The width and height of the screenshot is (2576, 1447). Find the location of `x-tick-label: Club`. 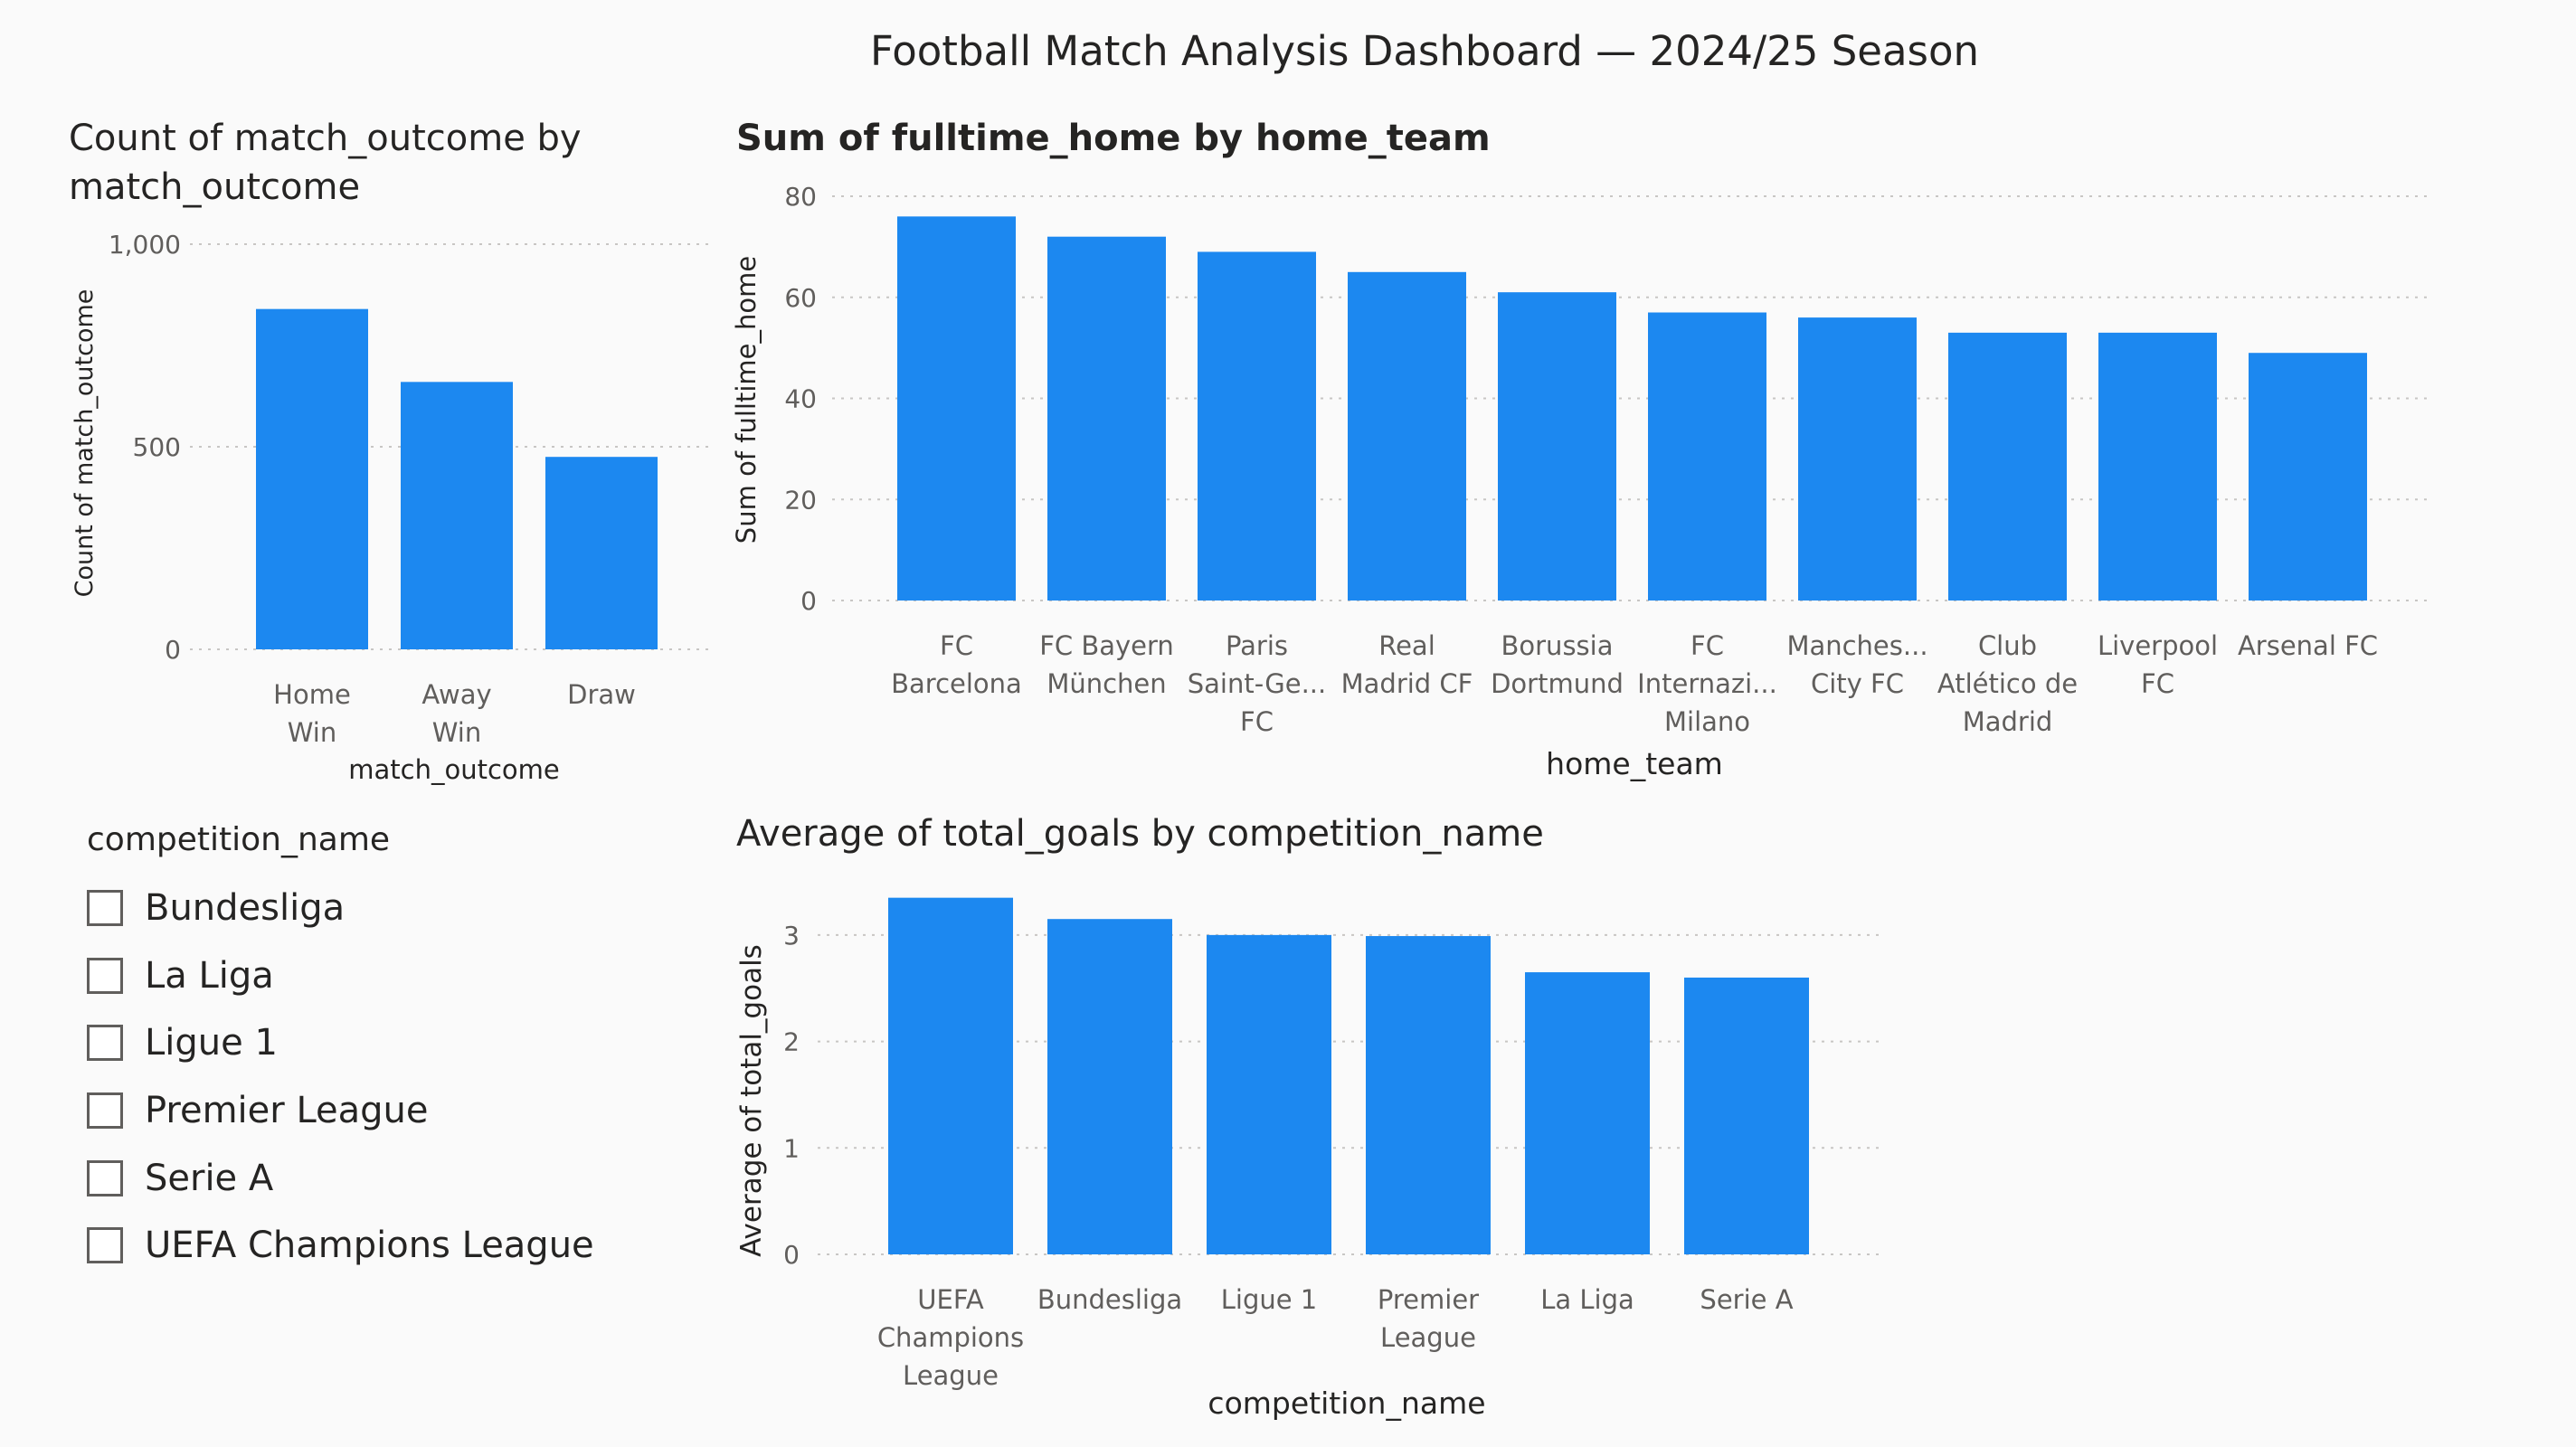

x-tick-label: Club is located at coordinates (2007, 645).